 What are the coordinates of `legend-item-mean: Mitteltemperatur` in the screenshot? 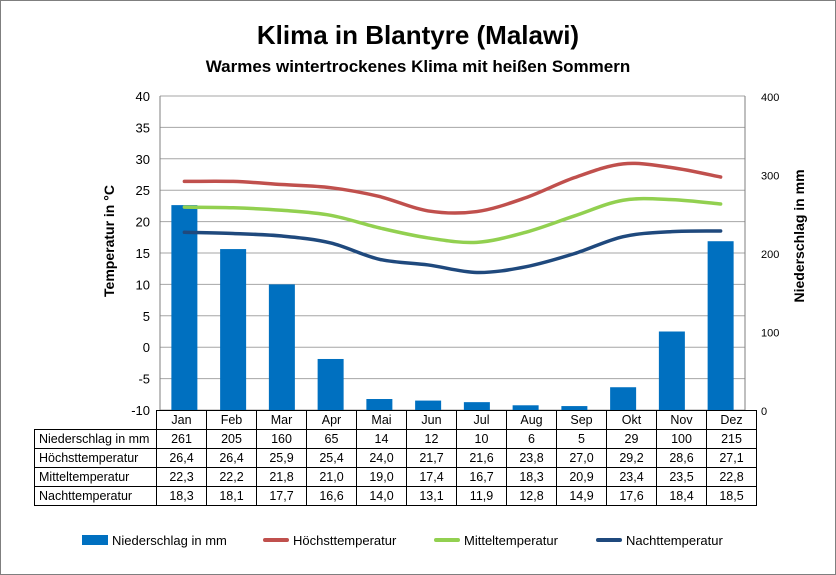 It's located at (496, 540).